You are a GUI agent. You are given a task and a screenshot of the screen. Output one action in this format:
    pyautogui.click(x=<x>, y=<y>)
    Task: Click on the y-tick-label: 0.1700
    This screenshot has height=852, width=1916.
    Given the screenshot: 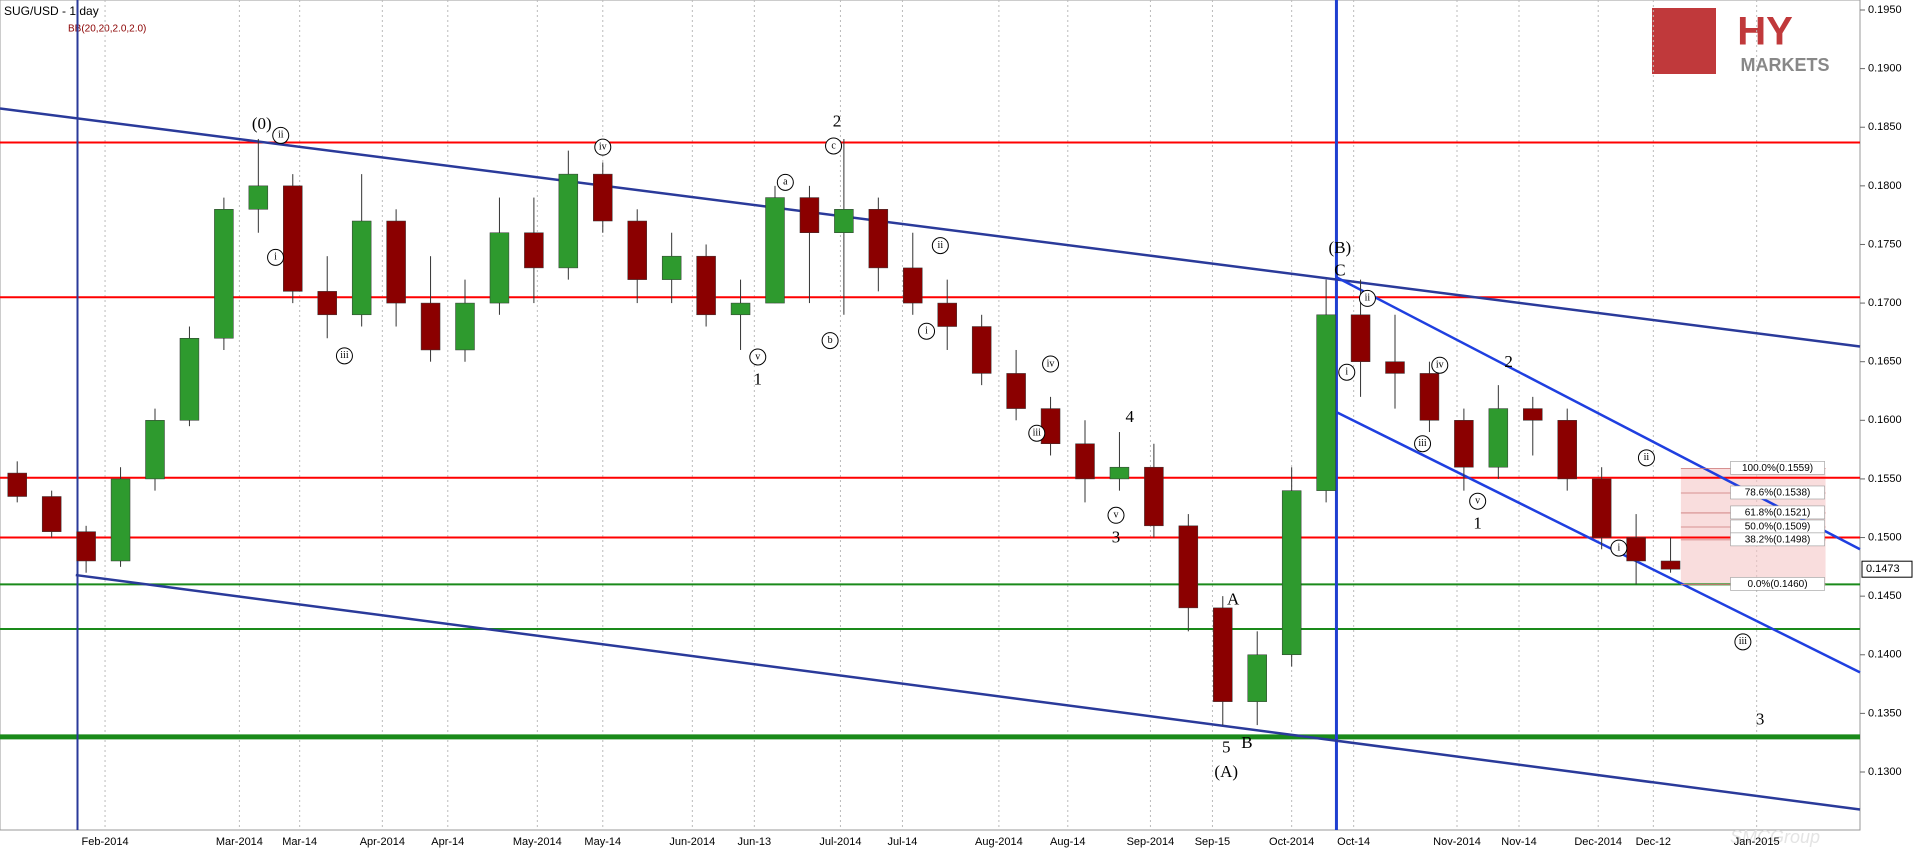 What is the action you would take?
    pyautogui.click(x=1885, y=303)
    